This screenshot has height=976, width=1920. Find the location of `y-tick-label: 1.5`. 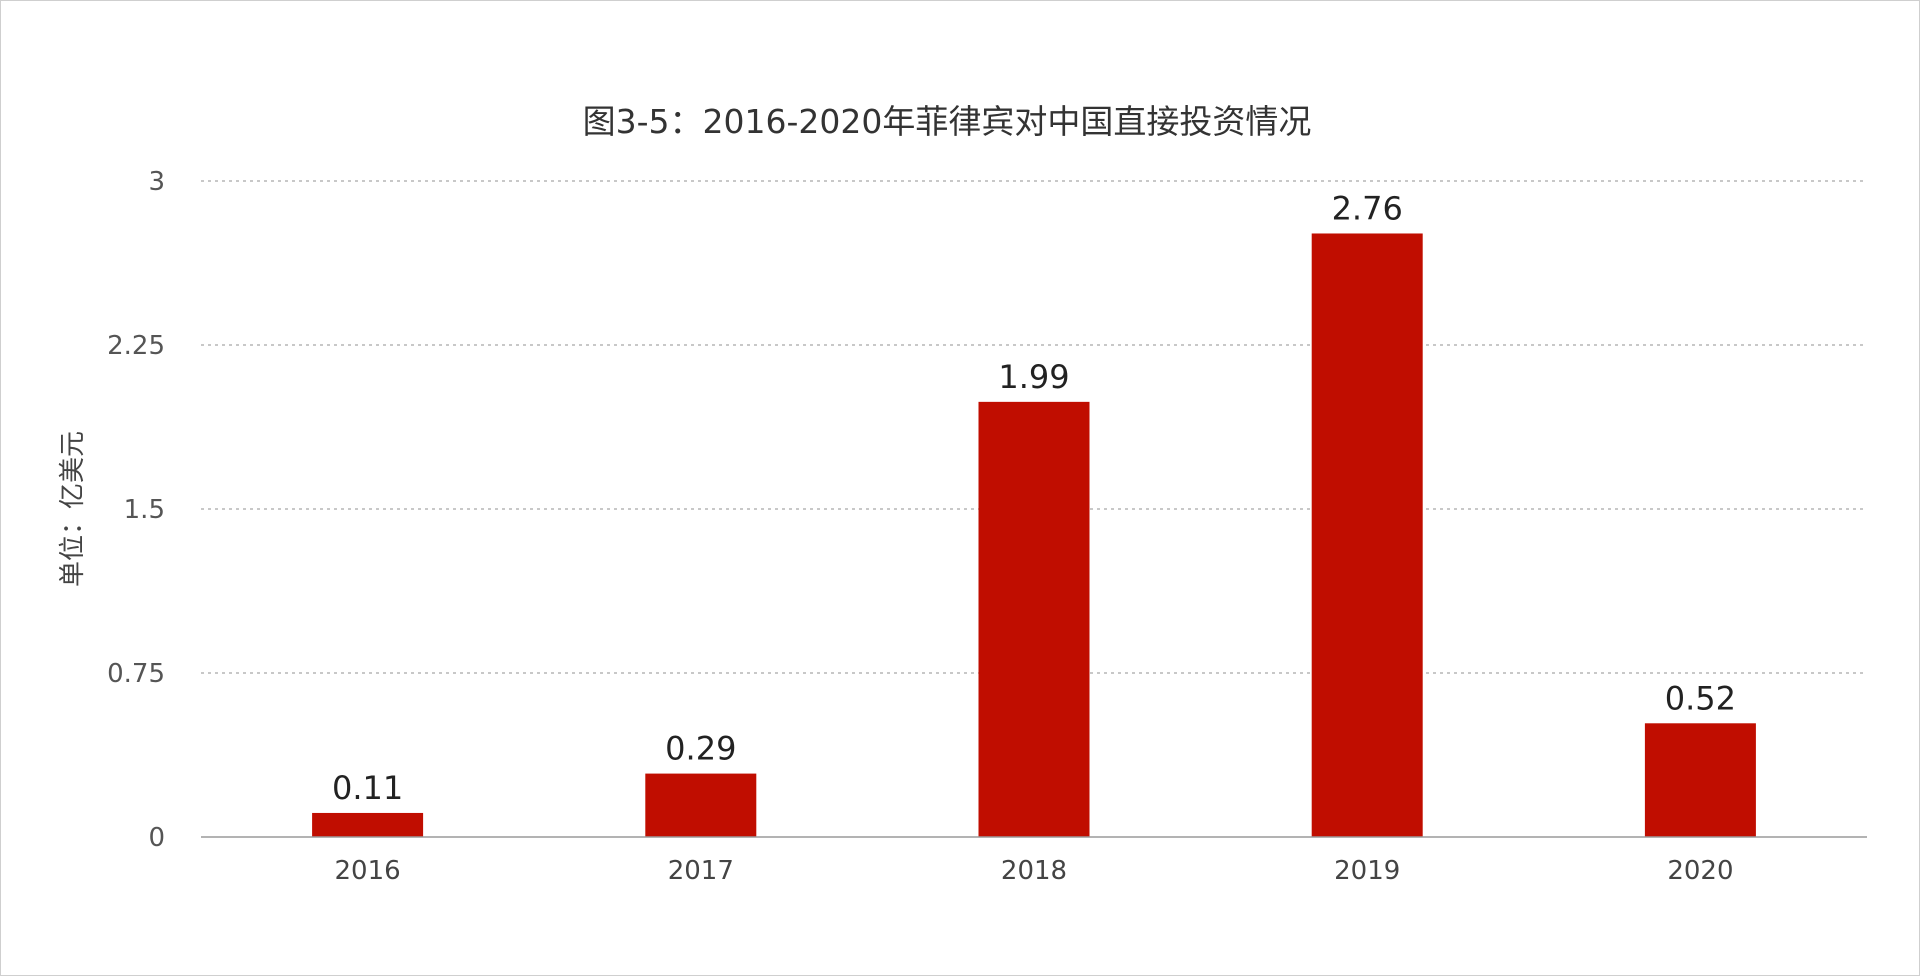

y-tick-label: 1.5 is located at coordinates (144, 510).